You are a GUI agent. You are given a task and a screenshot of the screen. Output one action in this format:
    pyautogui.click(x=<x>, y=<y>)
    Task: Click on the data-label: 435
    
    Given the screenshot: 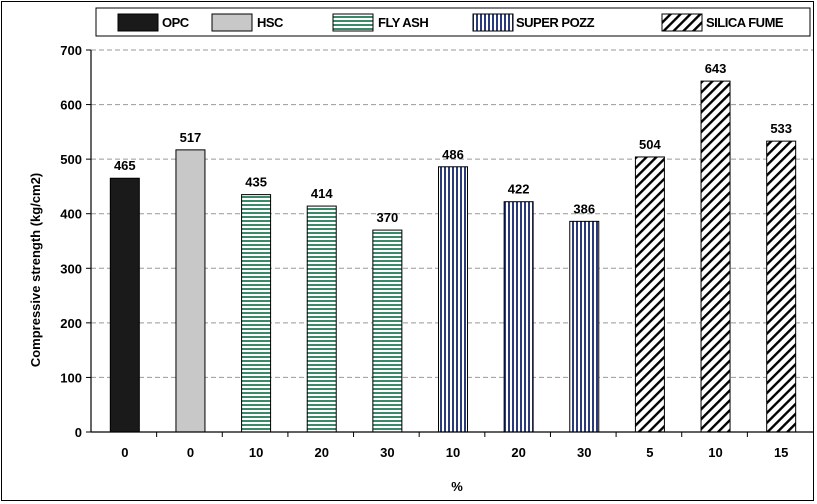 What is the action you would take?
    pyautogui.click(x=256, y=182)
    